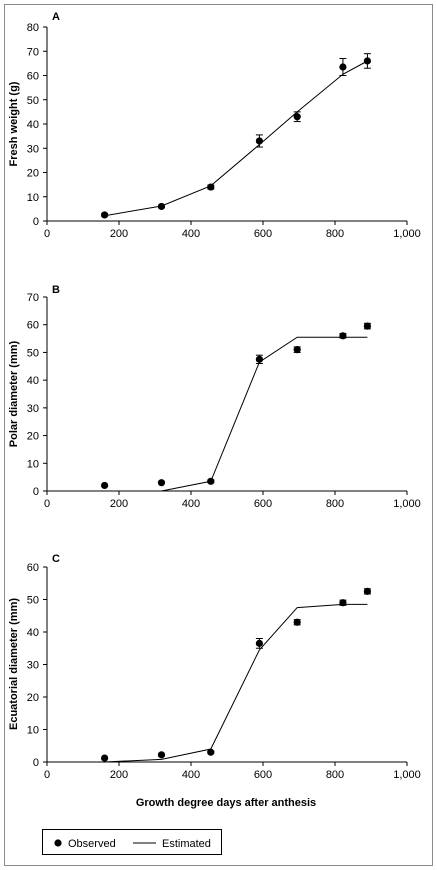  Describe the element at coordinates (14, 664) in the screenshot. I see `panel-c-ylabel: Ecuatorial diameter (mm)` at that location.